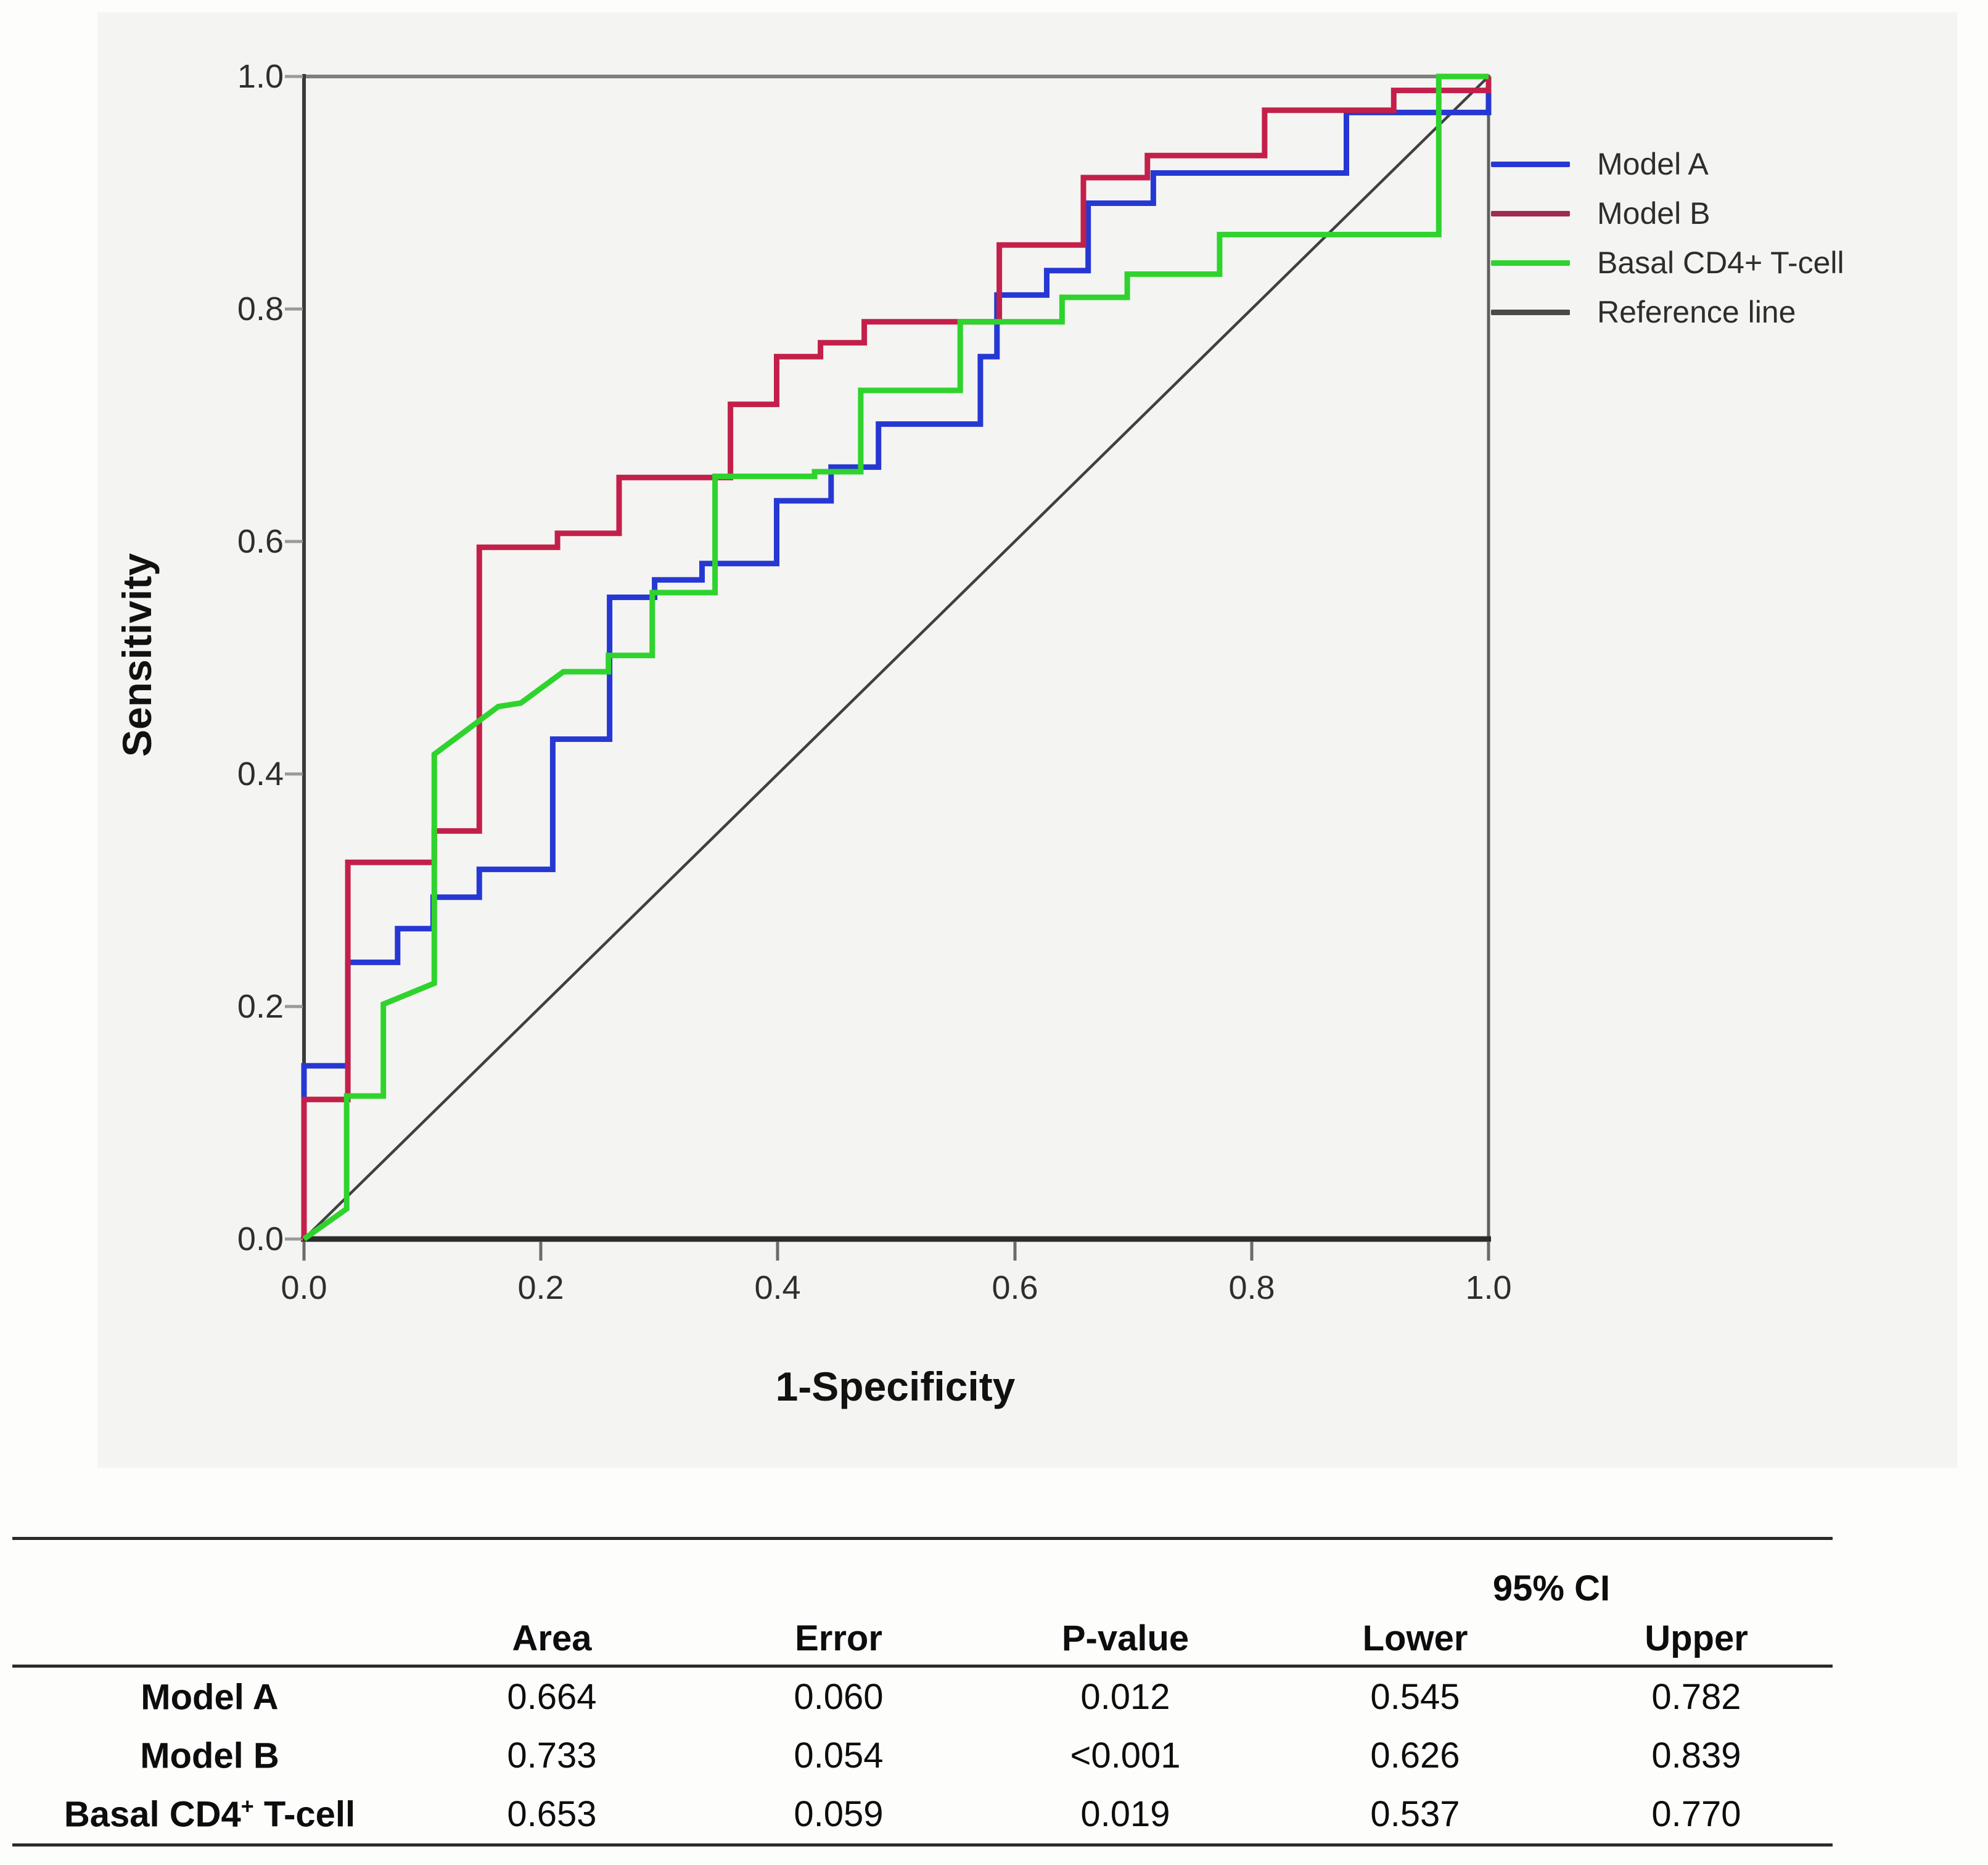  What do you see at coordinates (1415, 1755) in the screenshot?
I see `cell-lower: 0.626` at bounding box center [1415, 1755].